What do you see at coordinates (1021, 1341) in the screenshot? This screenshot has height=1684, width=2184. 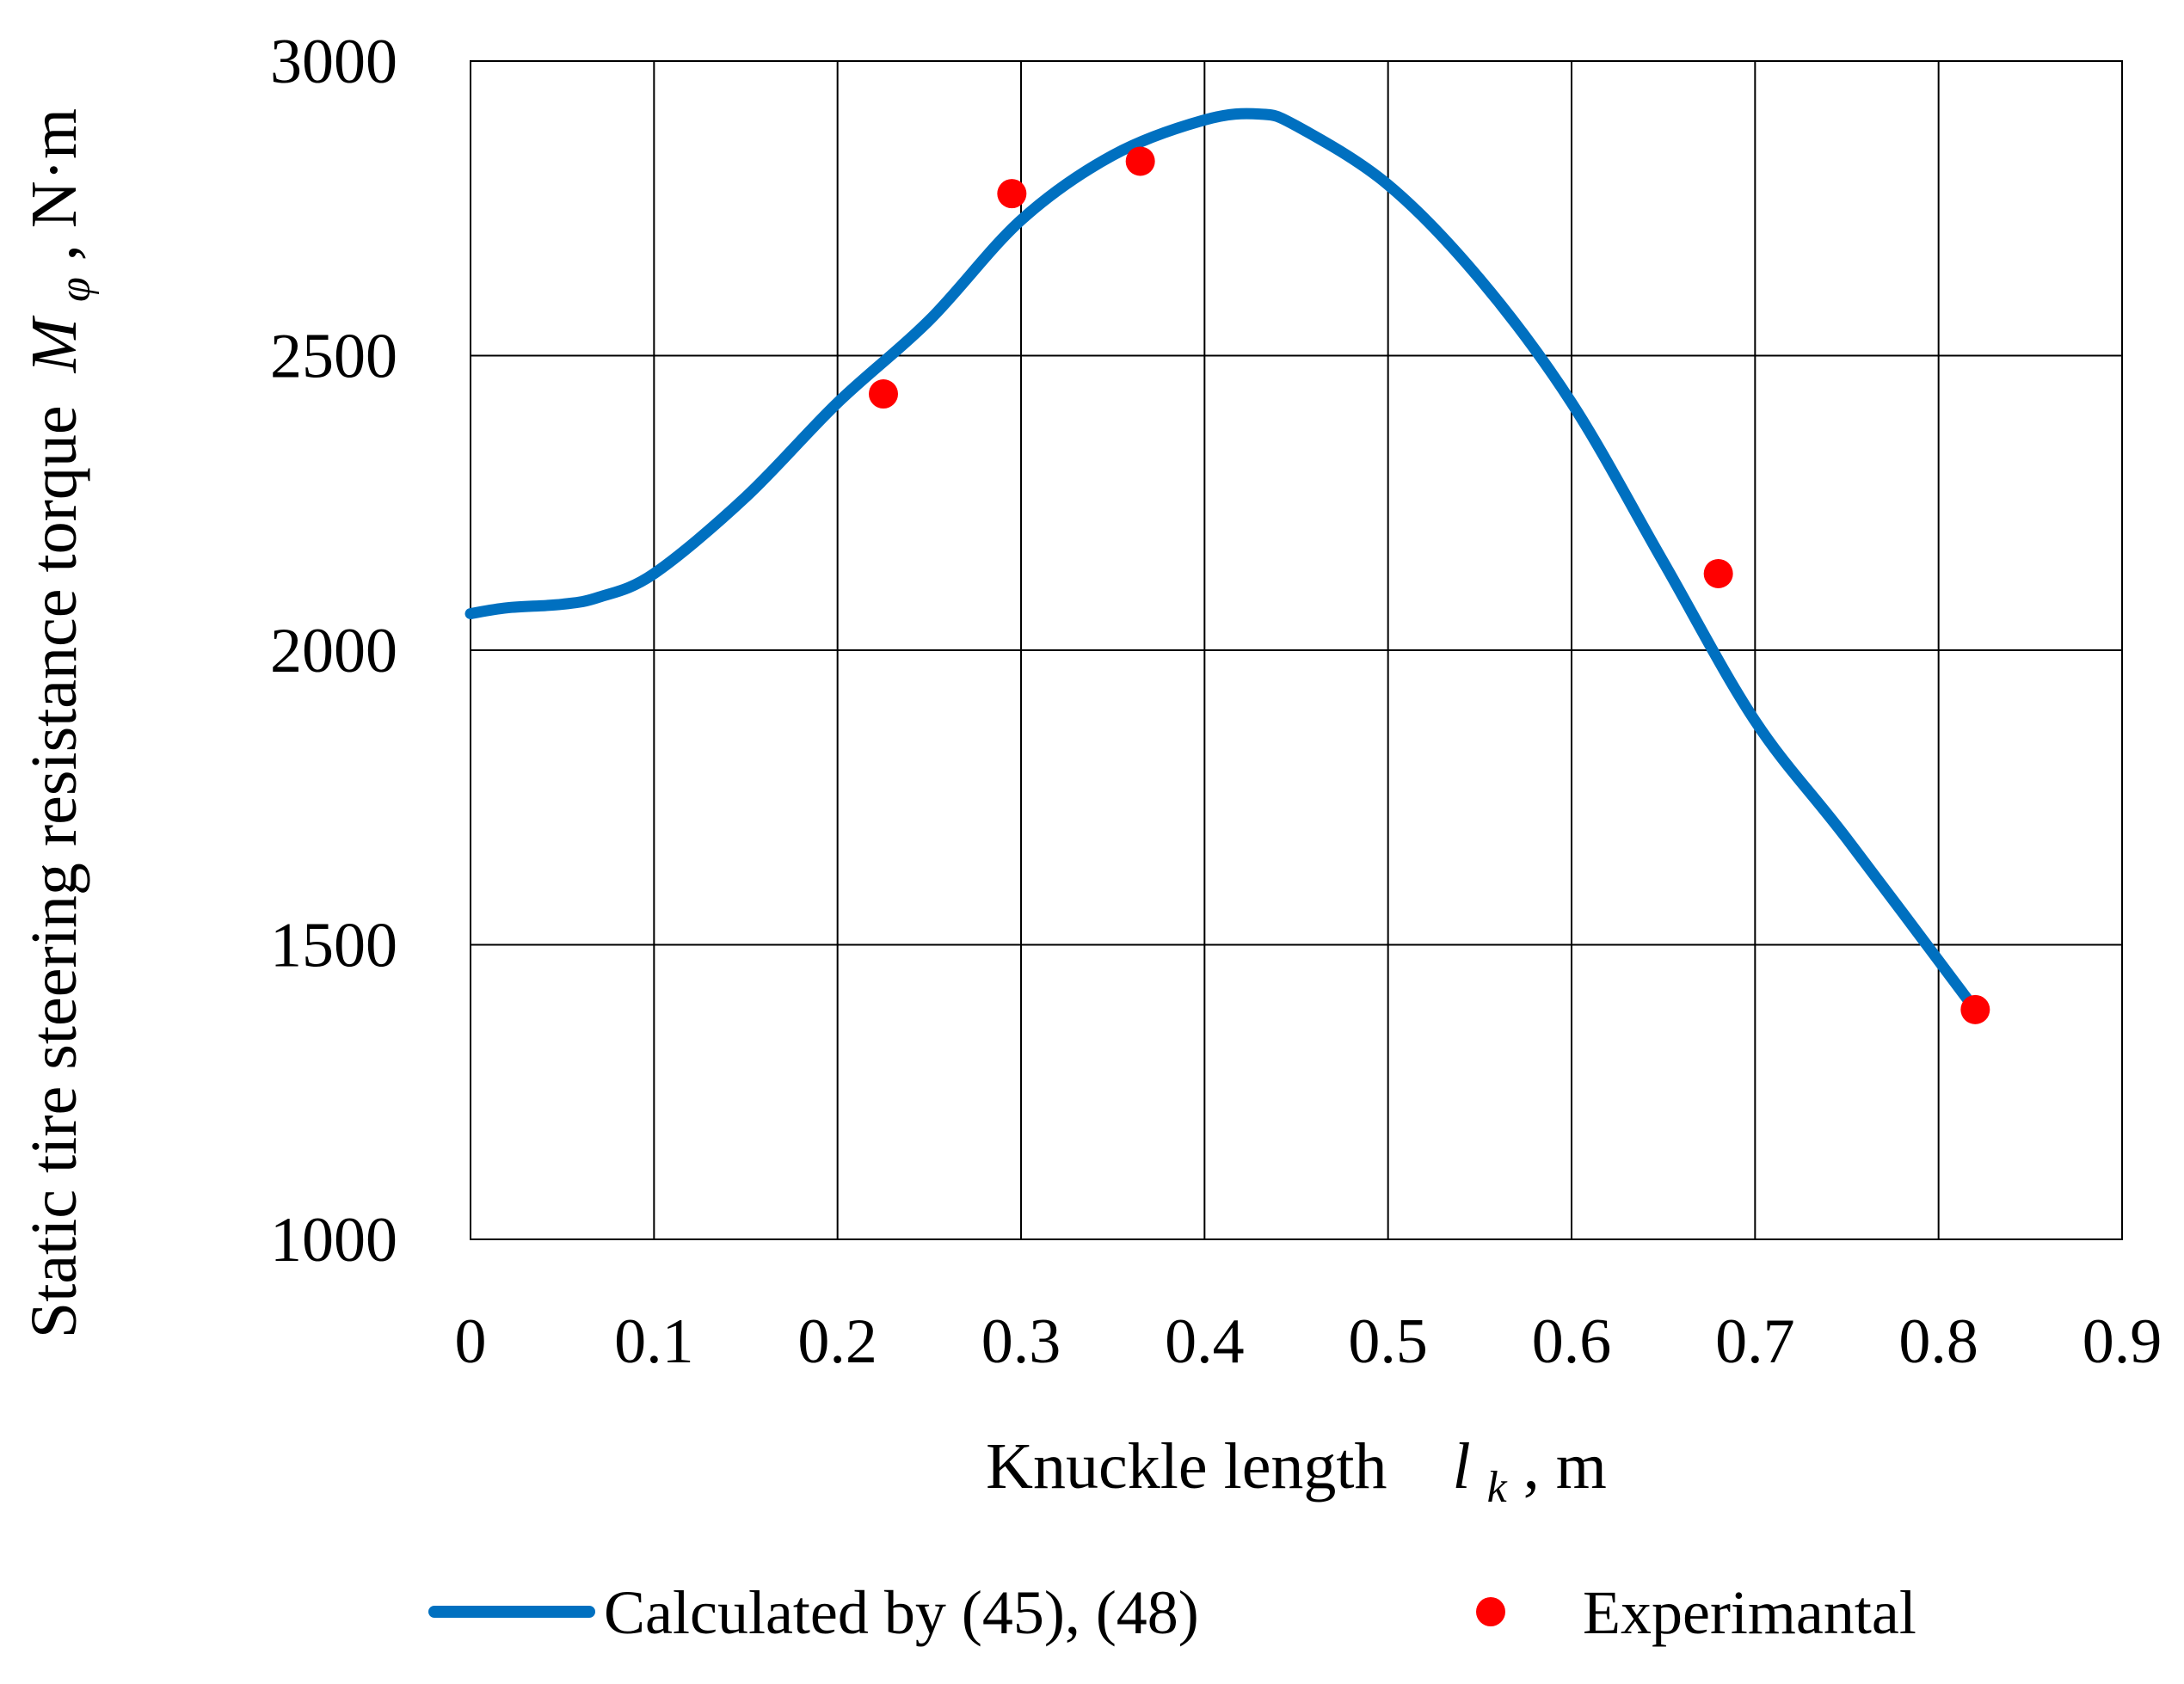 I see `x-tick-label: 0.3` at bounding box center [1021, 1341].